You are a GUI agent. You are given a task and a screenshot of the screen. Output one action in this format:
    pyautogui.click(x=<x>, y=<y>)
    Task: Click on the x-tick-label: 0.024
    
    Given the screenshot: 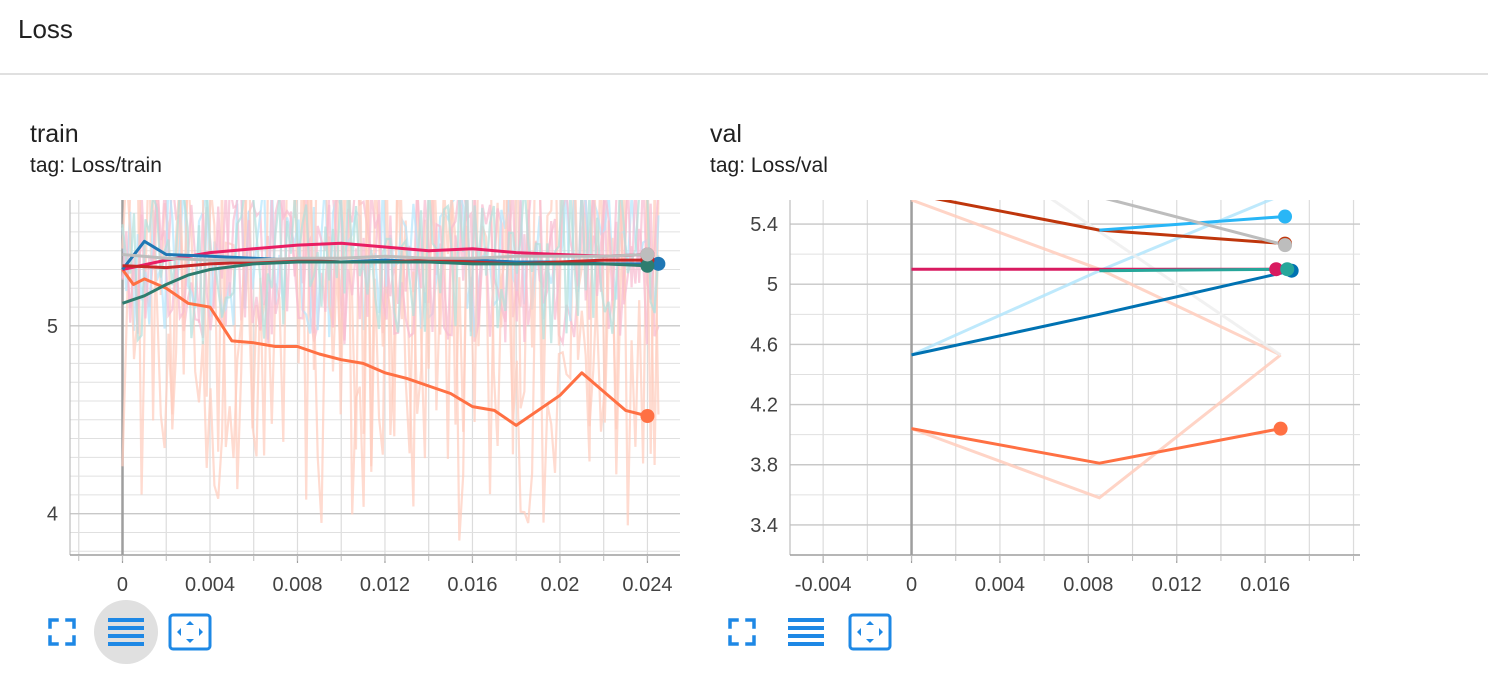 What is the action you would take?
    pyautogui.click(x=647, y=585)
    